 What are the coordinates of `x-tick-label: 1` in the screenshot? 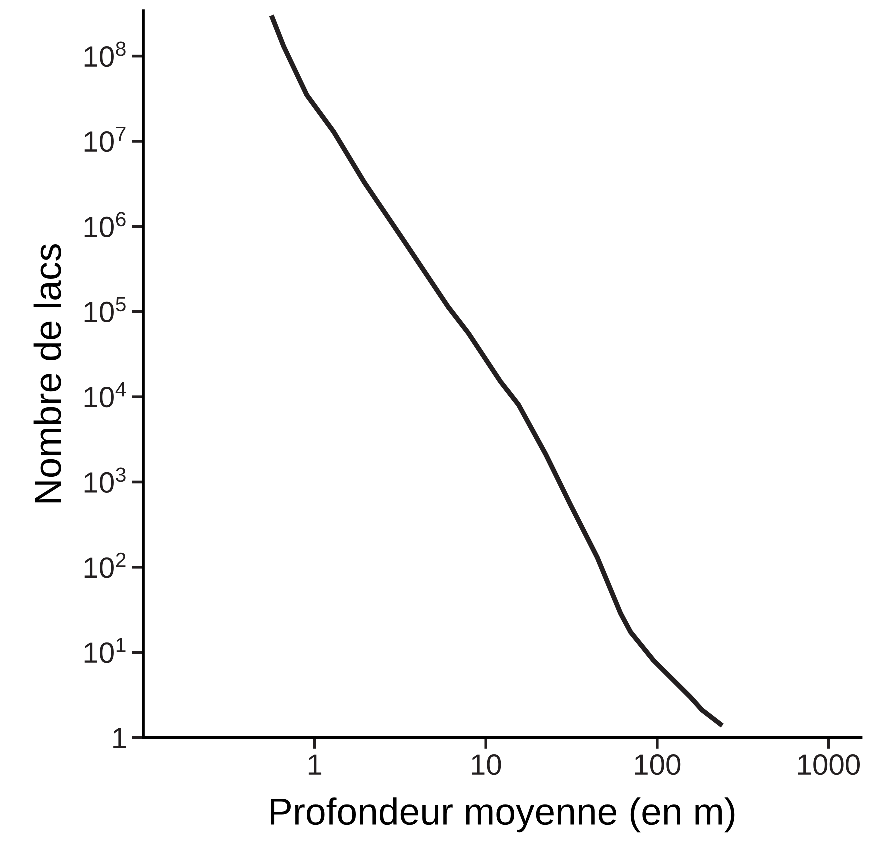 It's located at (315, 764).